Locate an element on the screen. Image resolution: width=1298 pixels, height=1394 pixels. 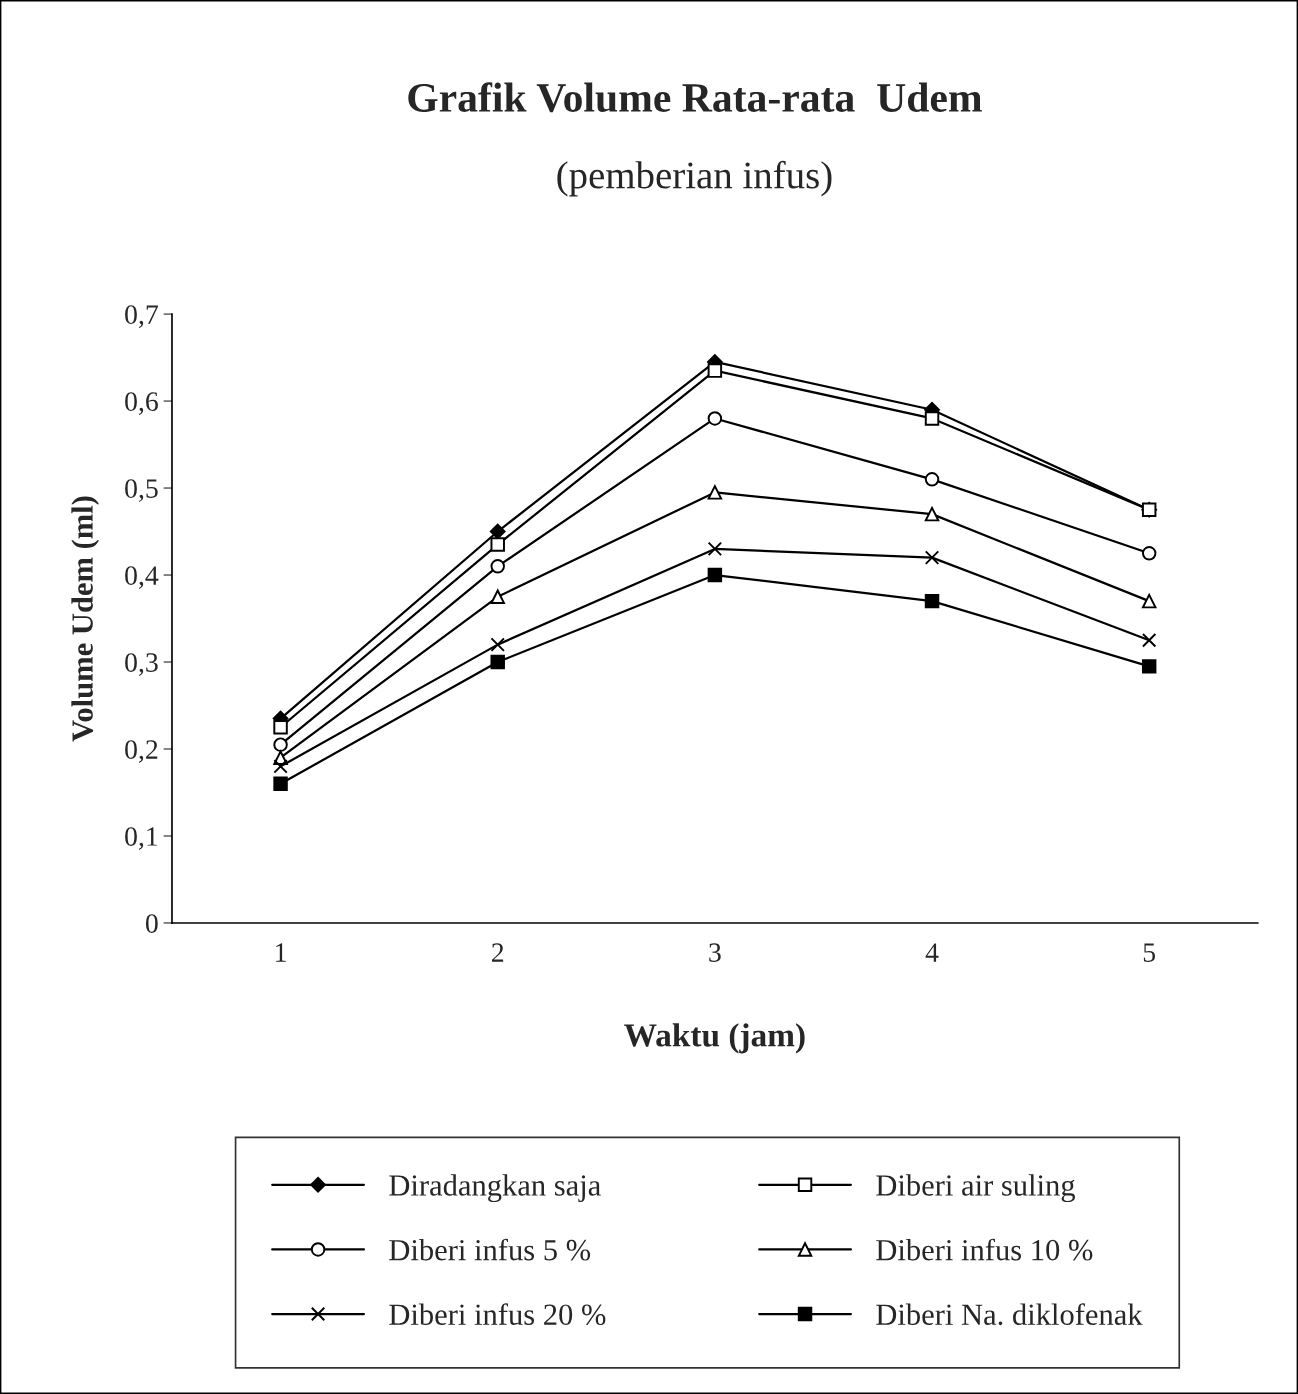
x-tick-label: 4 is located at coordinates (932, 952).